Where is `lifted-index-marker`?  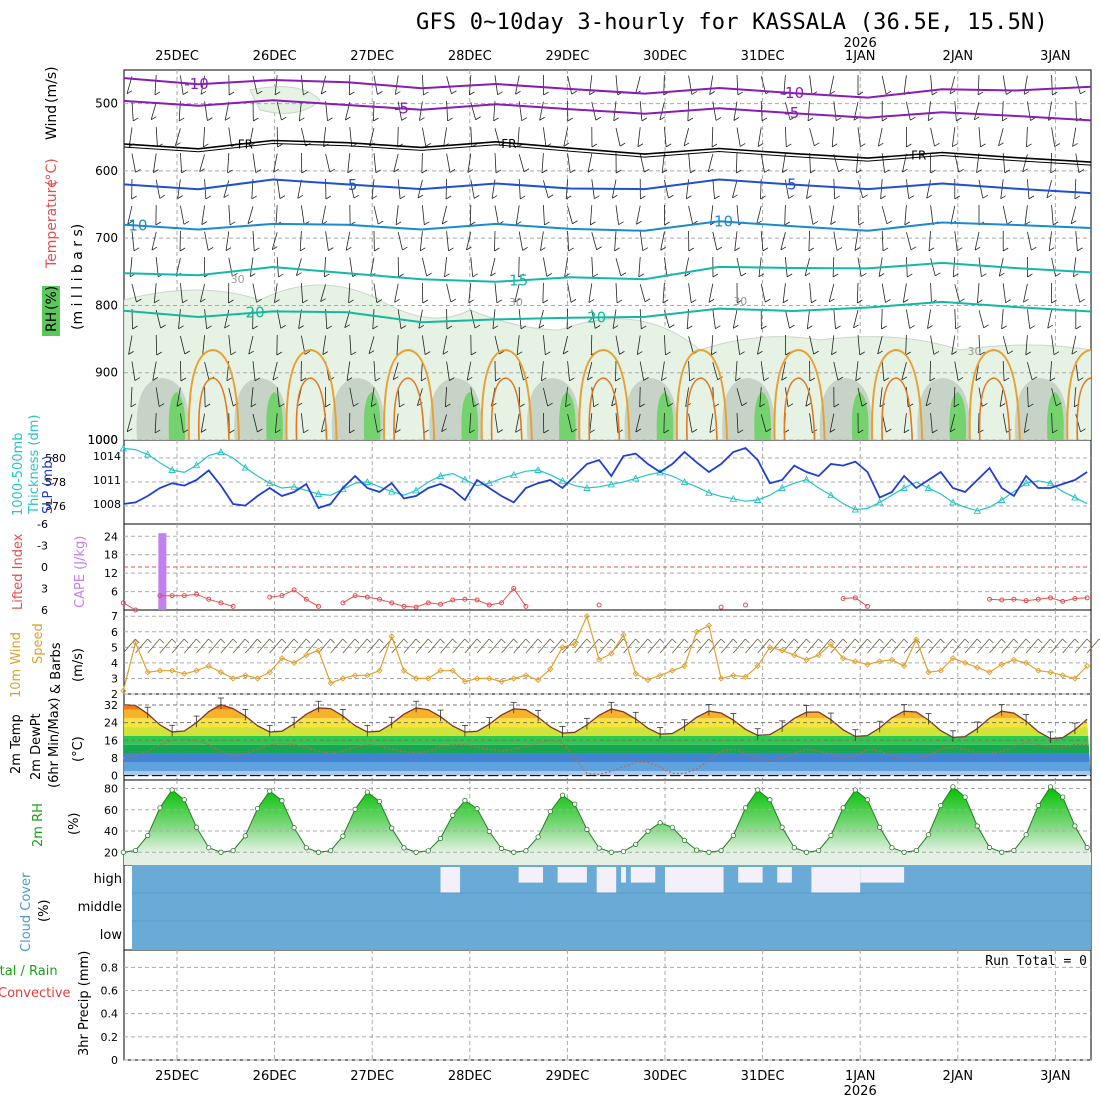
lifted-index-marker is located at coordinates (392, 603).